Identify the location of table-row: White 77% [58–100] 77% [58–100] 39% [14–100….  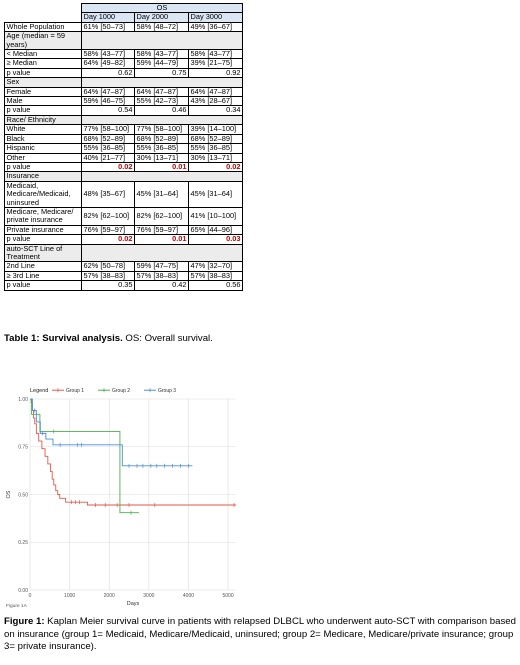
(124, 129).